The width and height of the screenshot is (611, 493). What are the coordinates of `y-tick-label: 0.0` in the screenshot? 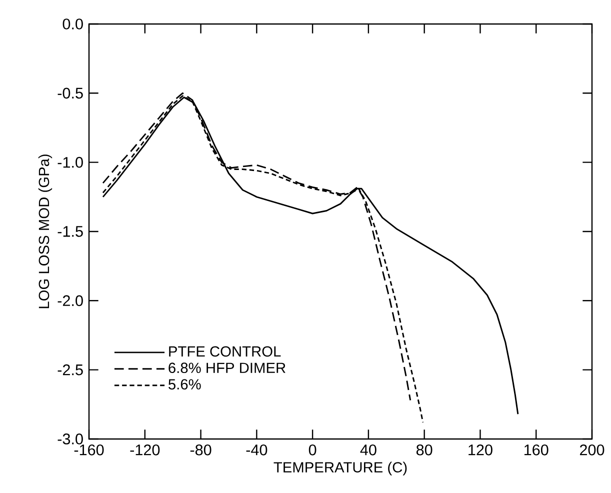 It's located at (72, 24).